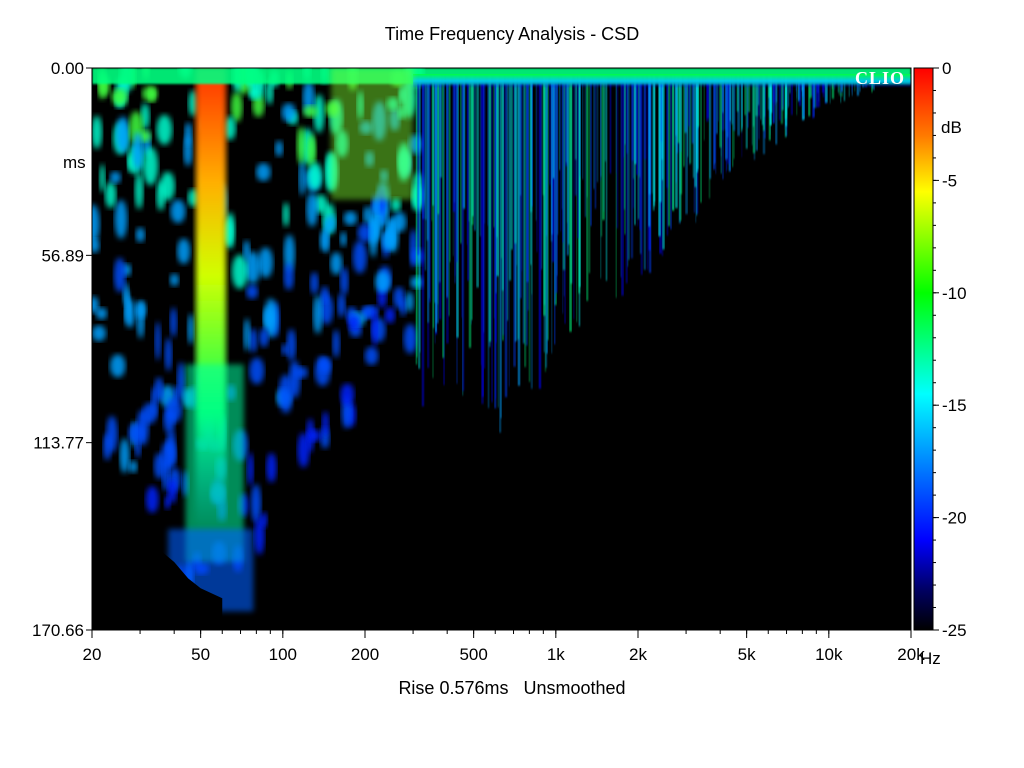 The width and height of the screenshot is (1024, 768). I want to click on colorbar-unit-label: dB, so click(951, 127).